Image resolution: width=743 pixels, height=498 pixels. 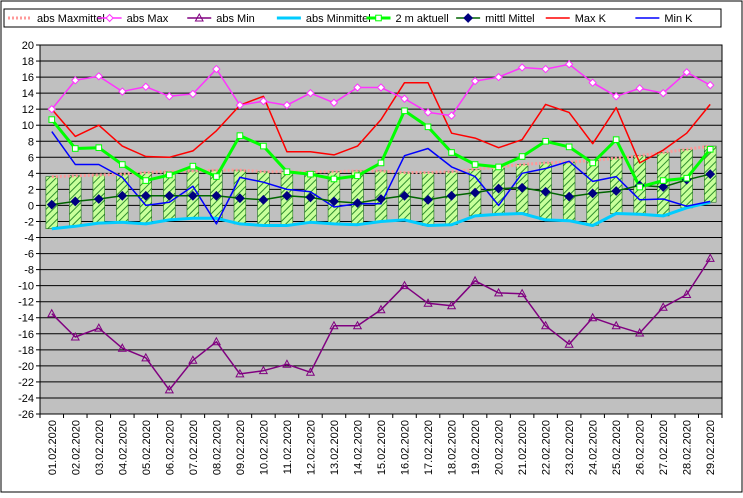 What do you see at coordinates (26, 319) in the screenshot?
I see `y-tick-label: -14` at bounding box center [26, 319].